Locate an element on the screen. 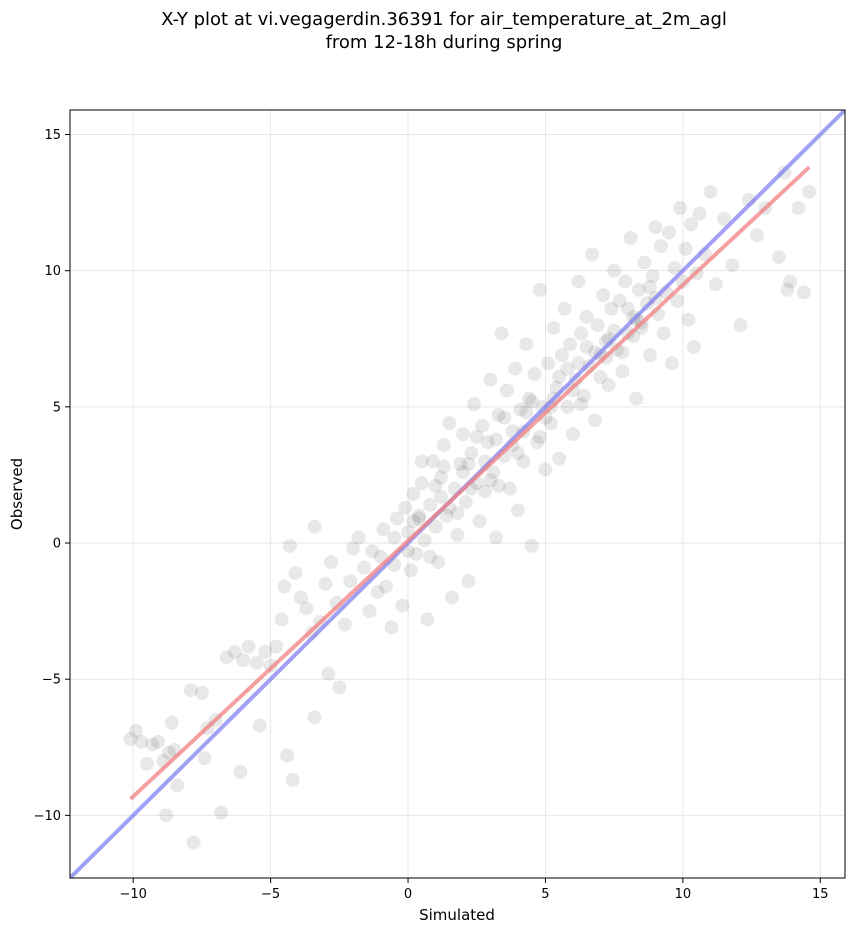 This screenshot has width=854, height=934. x-tick-label: 10 is located at coordinates (683, 894).